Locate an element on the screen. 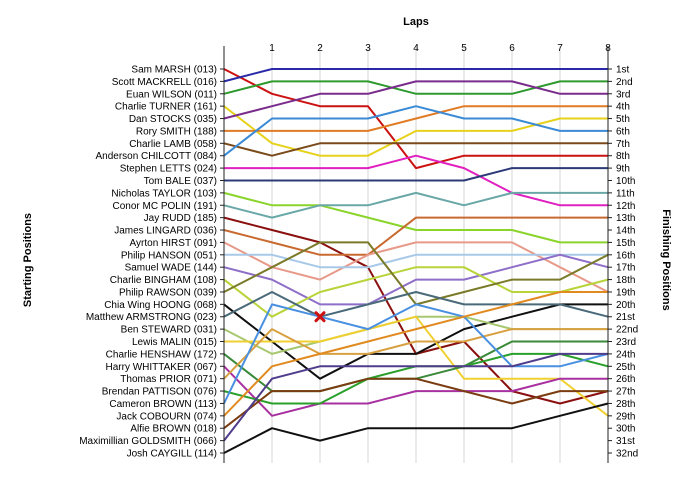 The image size is (700, 480). finishing-position-label: 22nd is located at coordinates (627, 330).